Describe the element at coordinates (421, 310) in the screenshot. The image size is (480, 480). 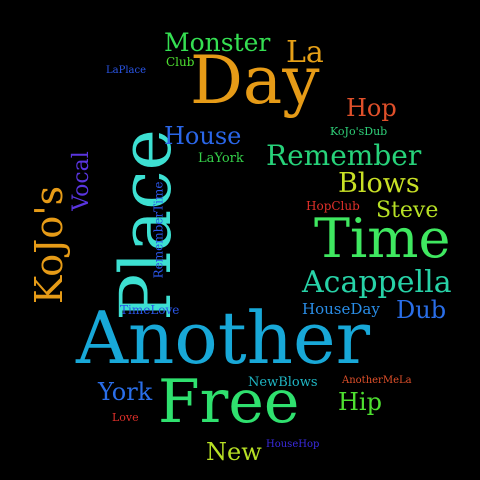
I see `word-dub: Dub` at that location.